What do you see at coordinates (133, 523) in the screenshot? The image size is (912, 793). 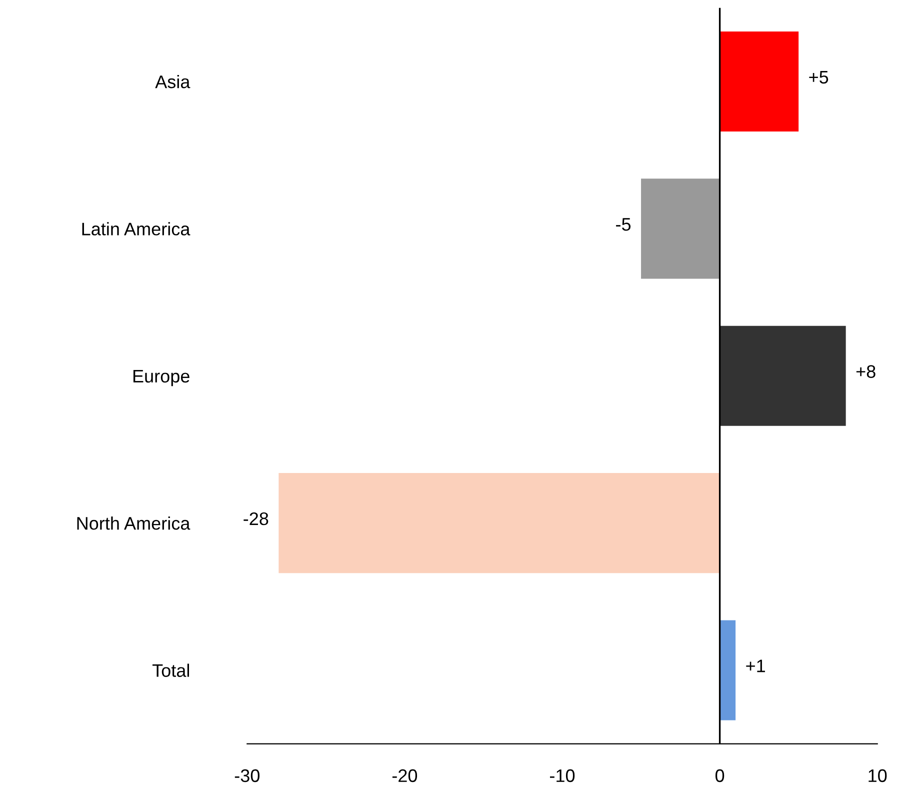 I see `y-tick-label: North America` at bounding box center [133, 523].